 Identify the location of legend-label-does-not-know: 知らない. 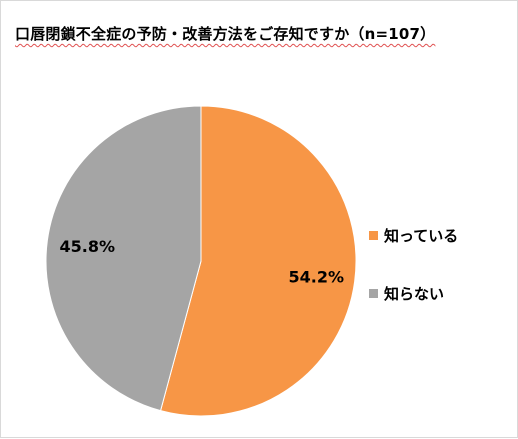
(414, 293).